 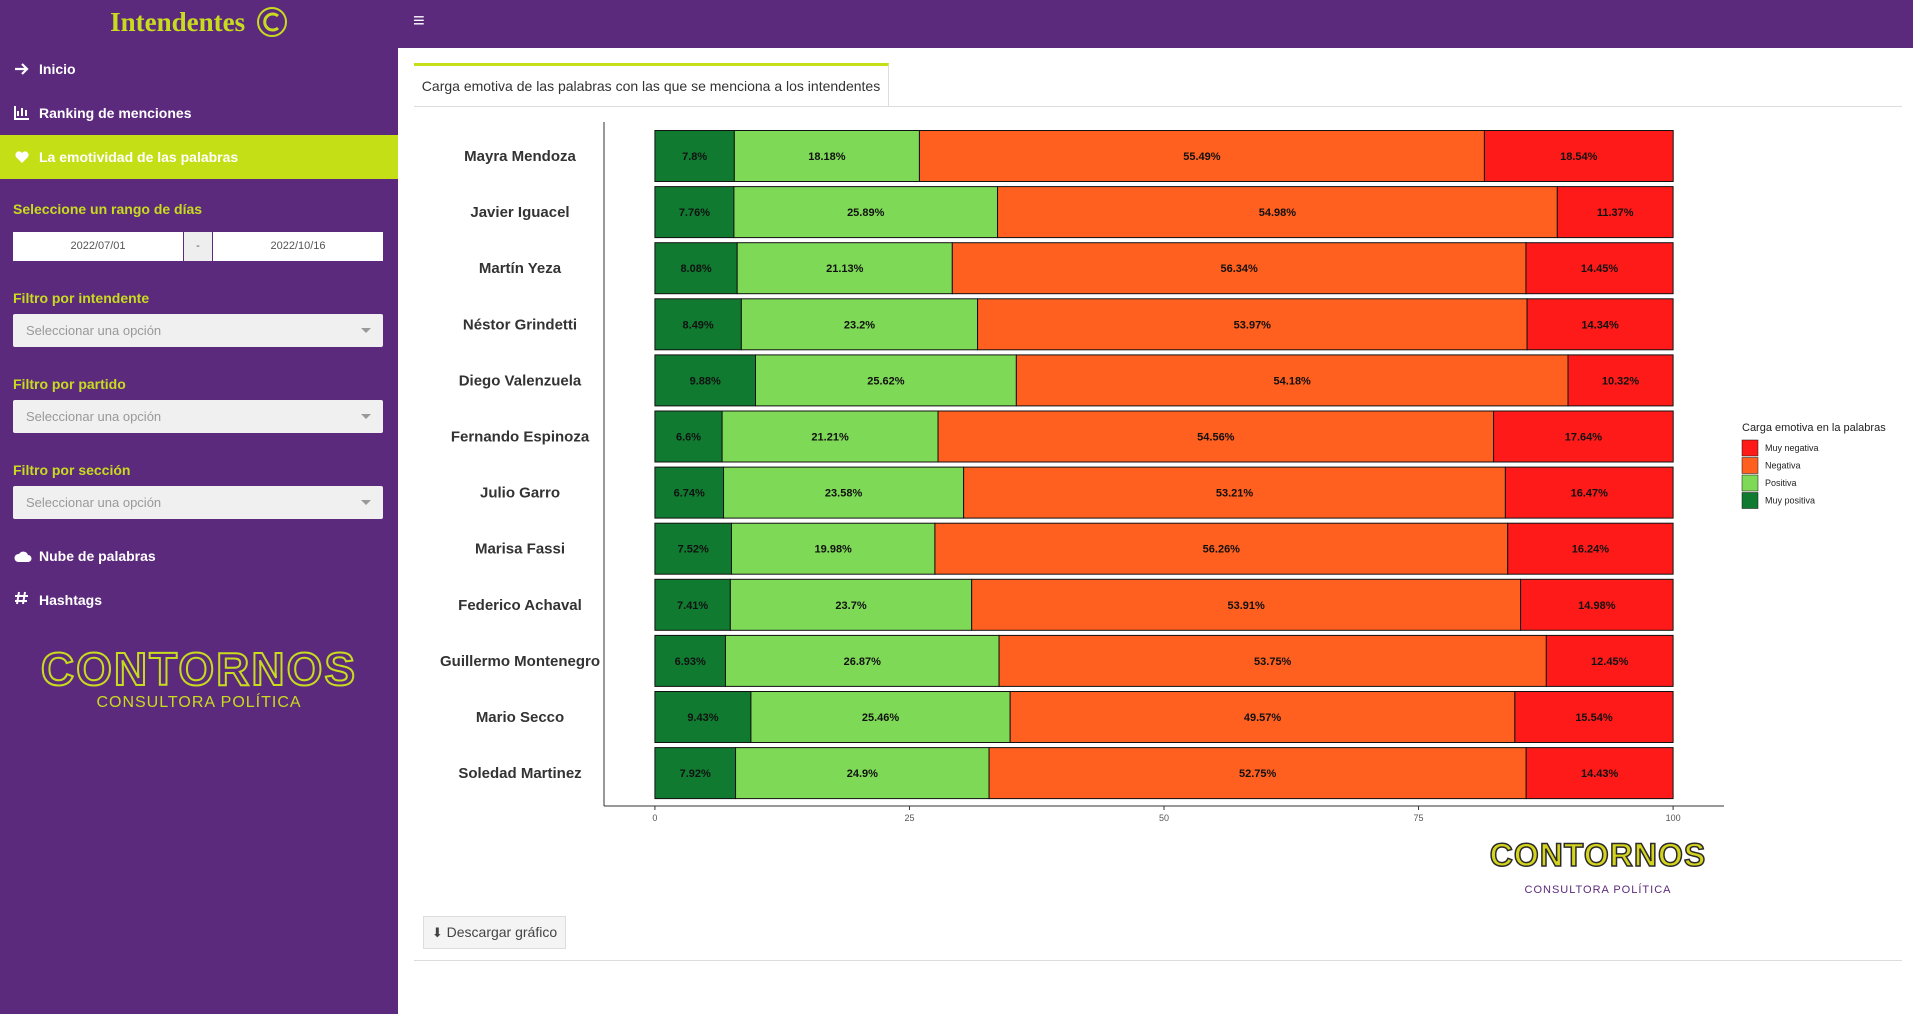 I want to click on legend-title: Carga emotiva en la palabras, so click(x=1814, y=428).